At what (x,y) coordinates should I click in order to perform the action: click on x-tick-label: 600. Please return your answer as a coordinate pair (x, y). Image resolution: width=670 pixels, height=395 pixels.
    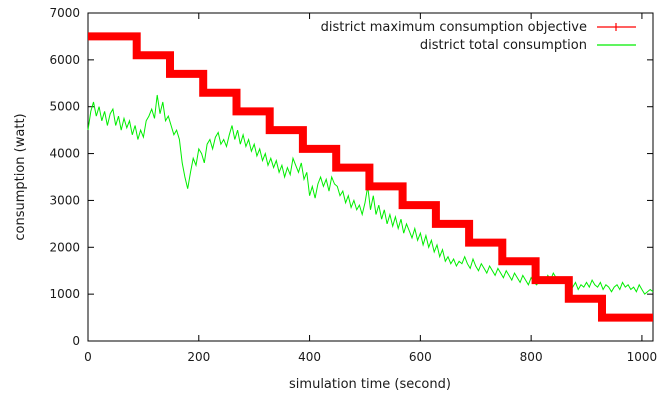
    Looking at the image, I should click on (420, 357).